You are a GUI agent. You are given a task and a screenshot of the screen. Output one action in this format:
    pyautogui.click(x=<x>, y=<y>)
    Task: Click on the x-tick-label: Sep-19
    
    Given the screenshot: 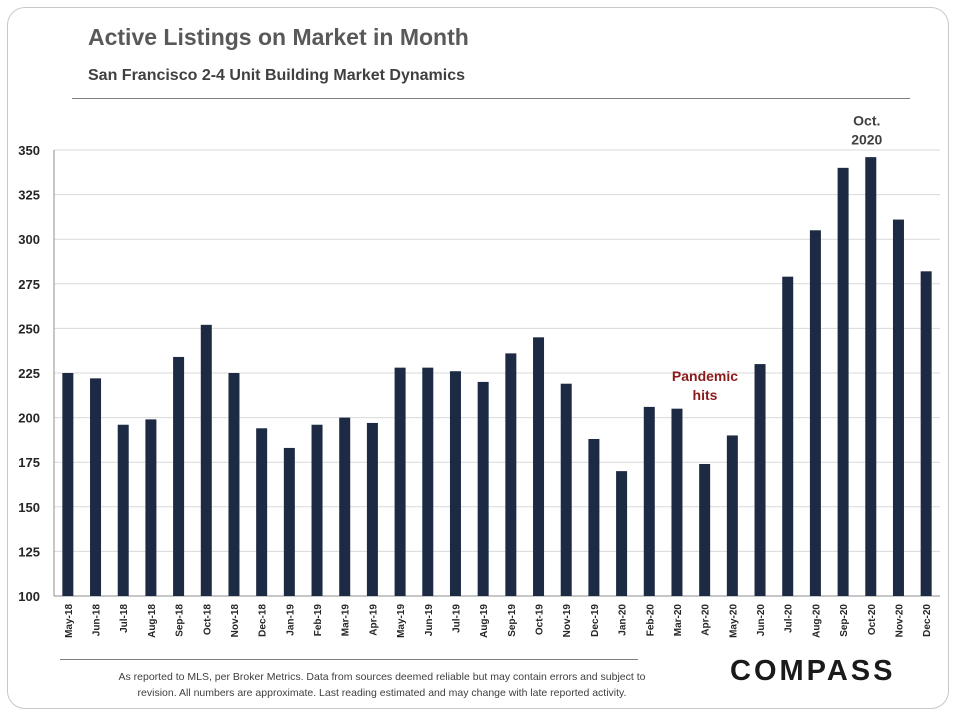 What is the action you would take?
    pyautogui.click(x=512, y=620)
    